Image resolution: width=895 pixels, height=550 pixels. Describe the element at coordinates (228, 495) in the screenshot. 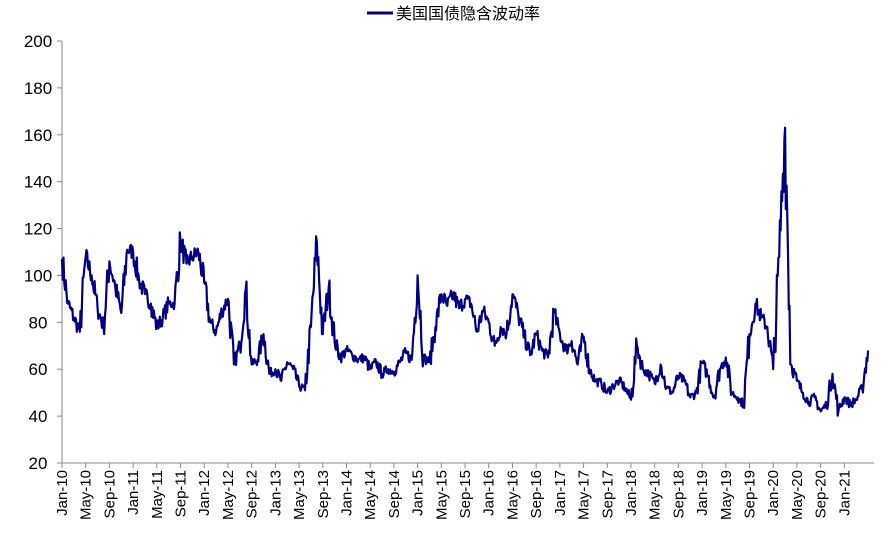

I see `x-tick-label: May-12` at that location.